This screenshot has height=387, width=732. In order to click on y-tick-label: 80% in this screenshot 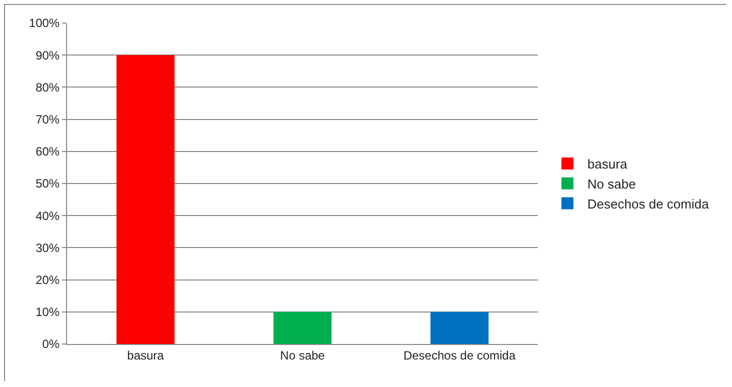, I will do `click(48, 87)`.